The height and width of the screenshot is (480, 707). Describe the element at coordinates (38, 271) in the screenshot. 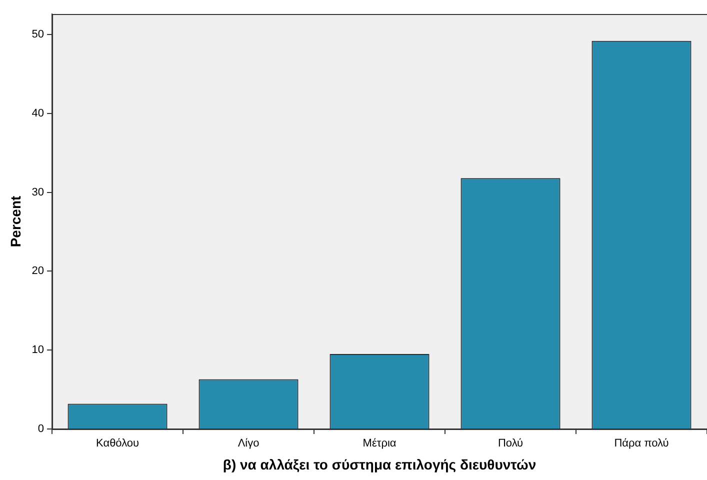

I see `y-tick-label: 20` at that location.